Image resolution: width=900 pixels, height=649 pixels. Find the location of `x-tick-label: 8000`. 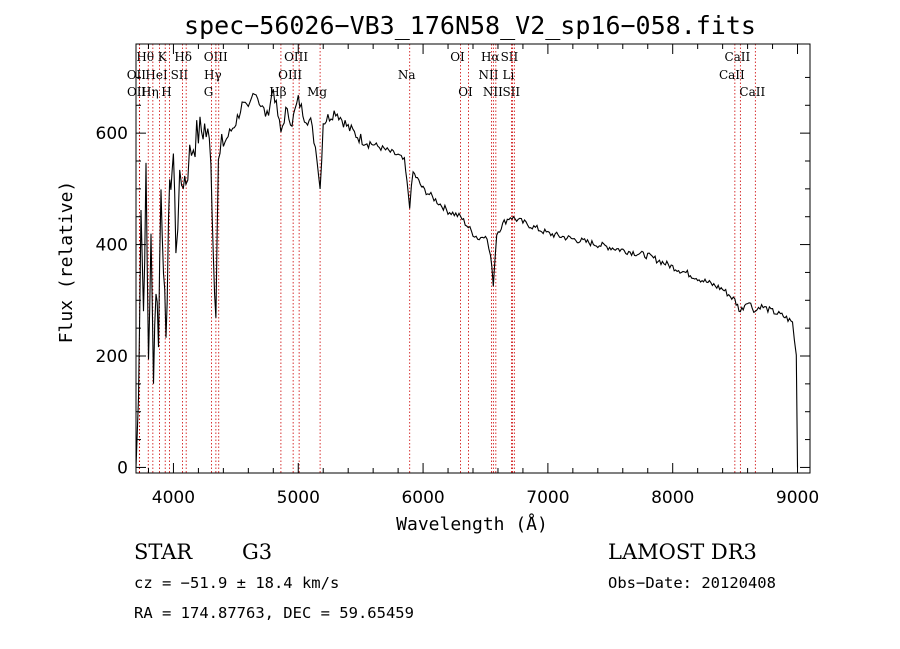

x-tick-label: 8000 is located at coordinates (672, 498).